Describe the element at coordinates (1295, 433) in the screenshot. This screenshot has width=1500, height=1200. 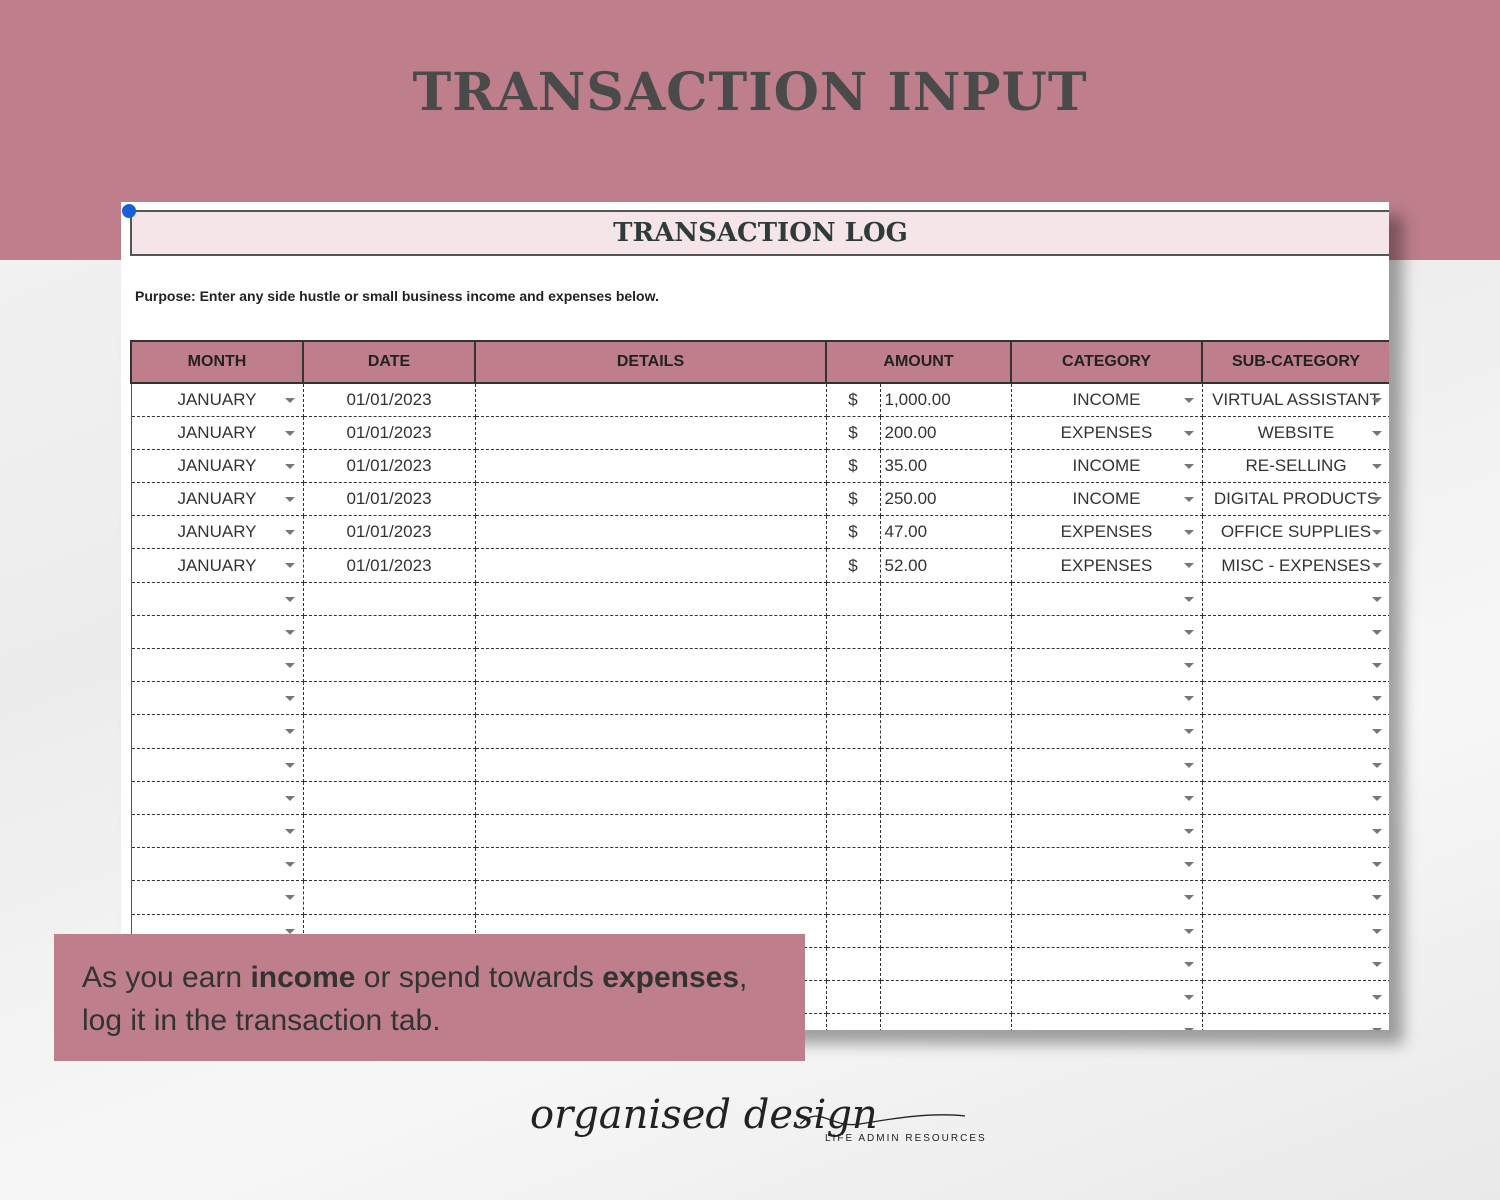
I see `subcategory-cell: WEBSITE` at that location.